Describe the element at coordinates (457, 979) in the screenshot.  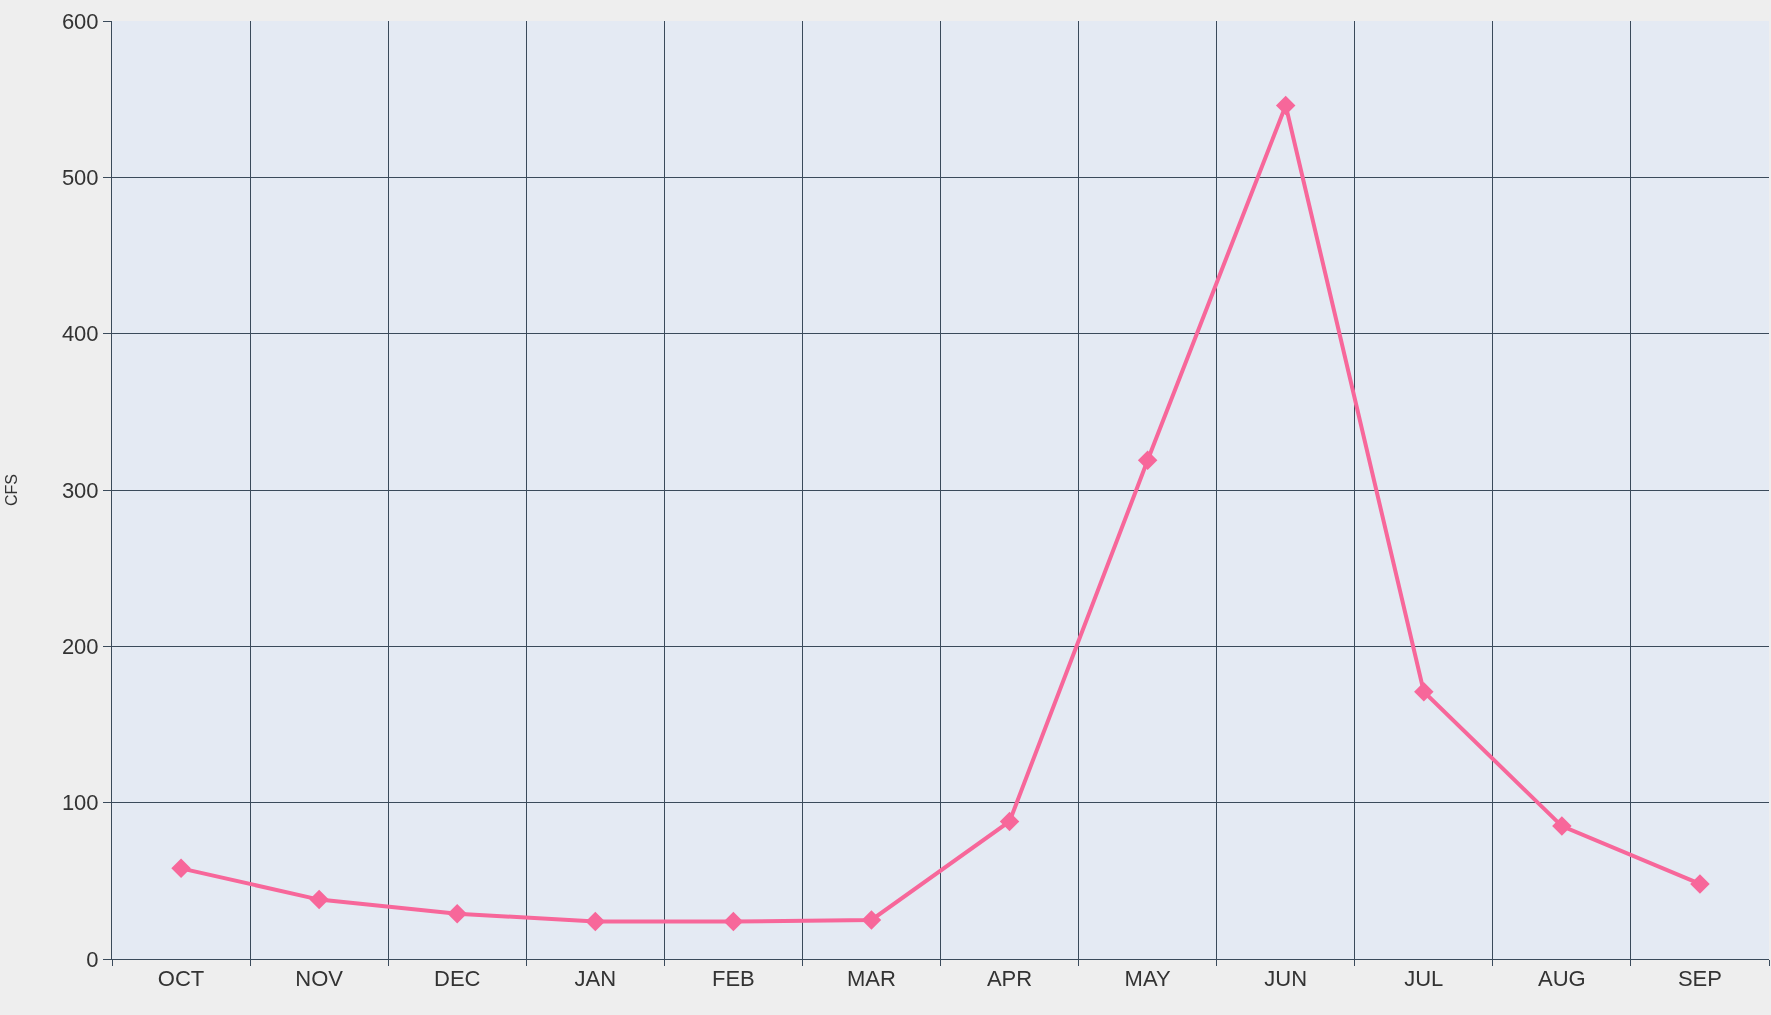
I see `x-tick-label: DEC` at that location.